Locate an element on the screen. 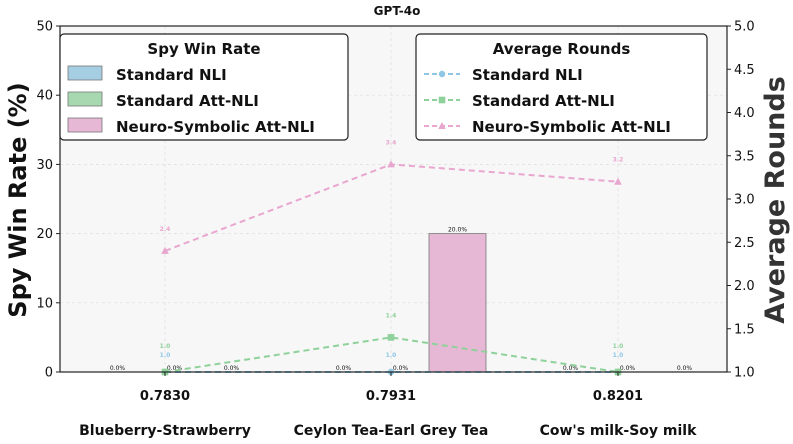 This screenshot has width=793, height=444. y-axis-title: Spy Win Rate (%) is located at coordinates (18, 199).